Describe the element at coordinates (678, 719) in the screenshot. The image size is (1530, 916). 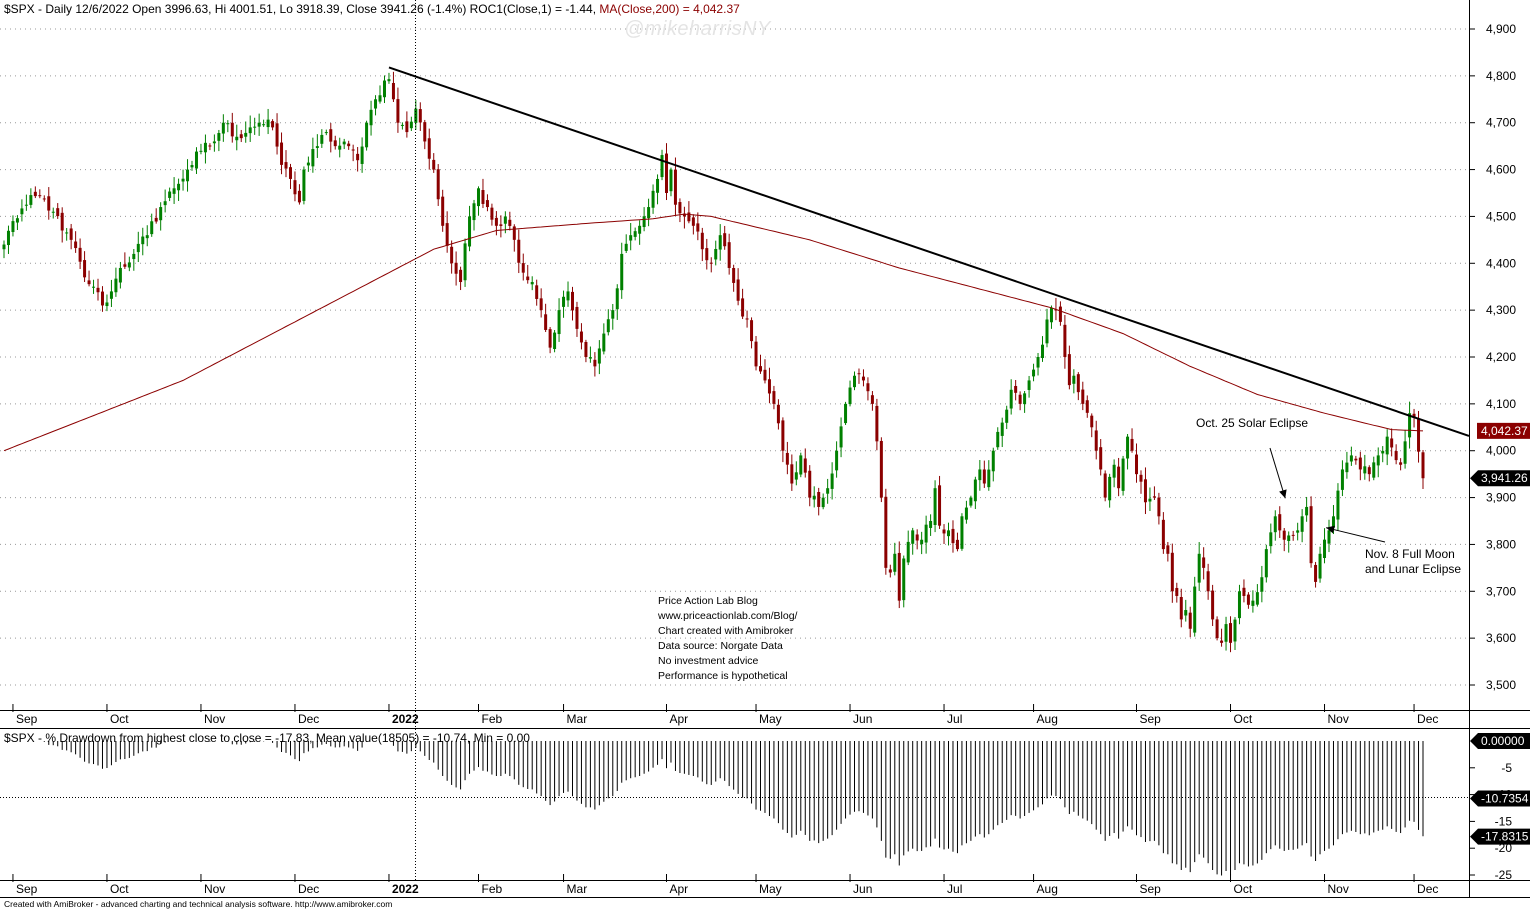
I see `x-tick-label: Apr` at that location.